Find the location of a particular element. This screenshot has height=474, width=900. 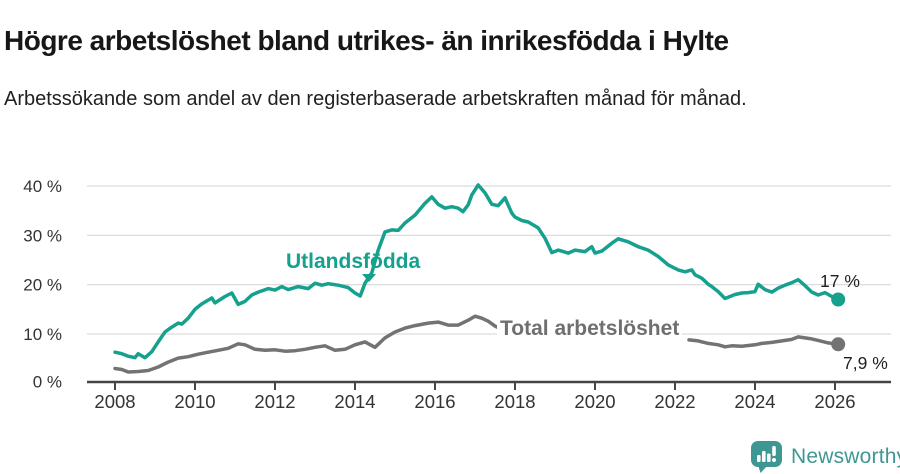

y-axis-labels: 0 % 10 % 20 % 30 % 40 % is located at coordinates (42, 284).